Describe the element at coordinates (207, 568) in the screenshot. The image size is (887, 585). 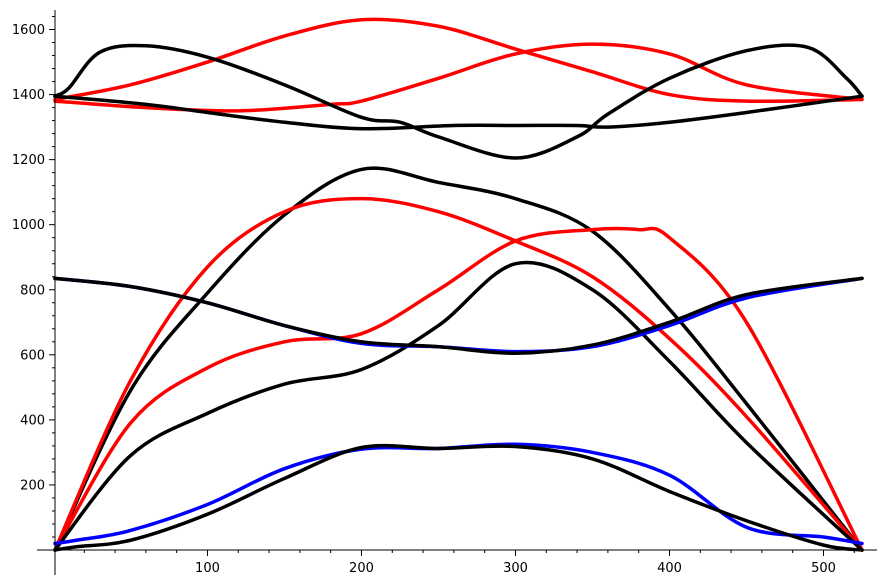
I see `x-tick-label: 100` at that location.